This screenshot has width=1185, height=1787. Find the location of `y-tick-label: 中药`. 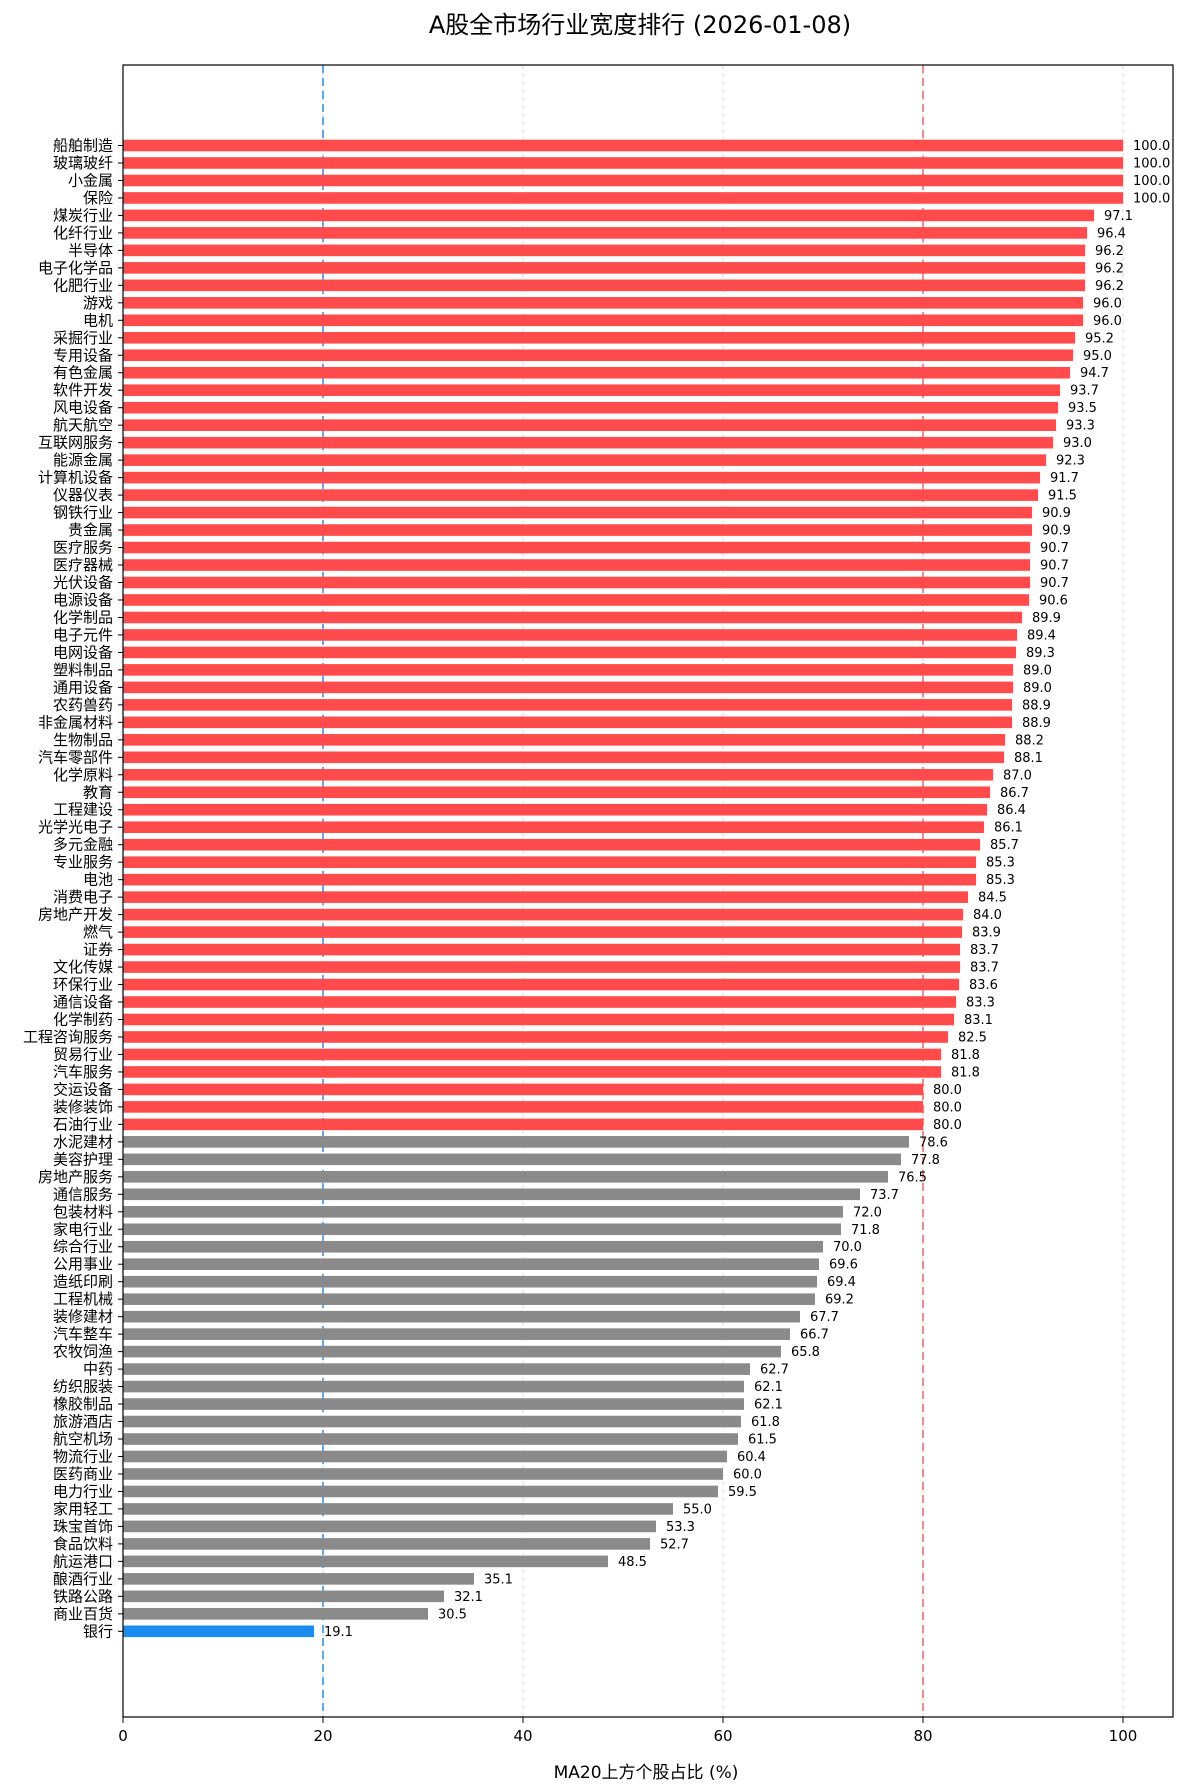

y-tick-label: 中药 is located at coordinates (98, 1369).